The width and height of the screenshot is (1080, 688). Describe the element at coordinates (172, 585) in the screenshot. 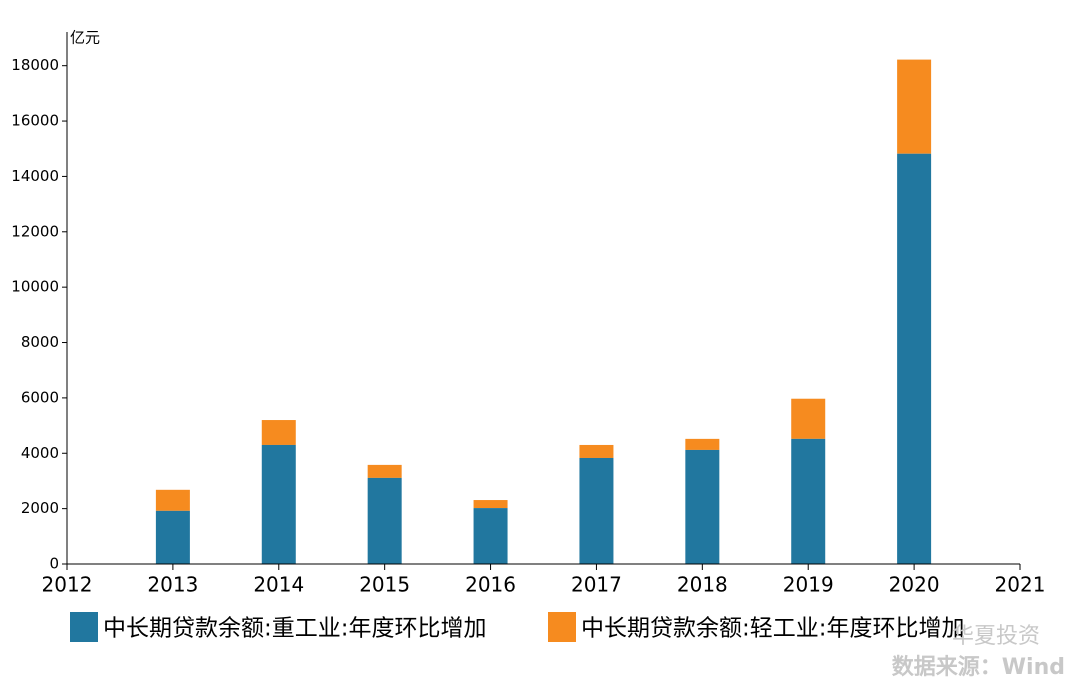

I see `x-tick-label: 2013` at that location.